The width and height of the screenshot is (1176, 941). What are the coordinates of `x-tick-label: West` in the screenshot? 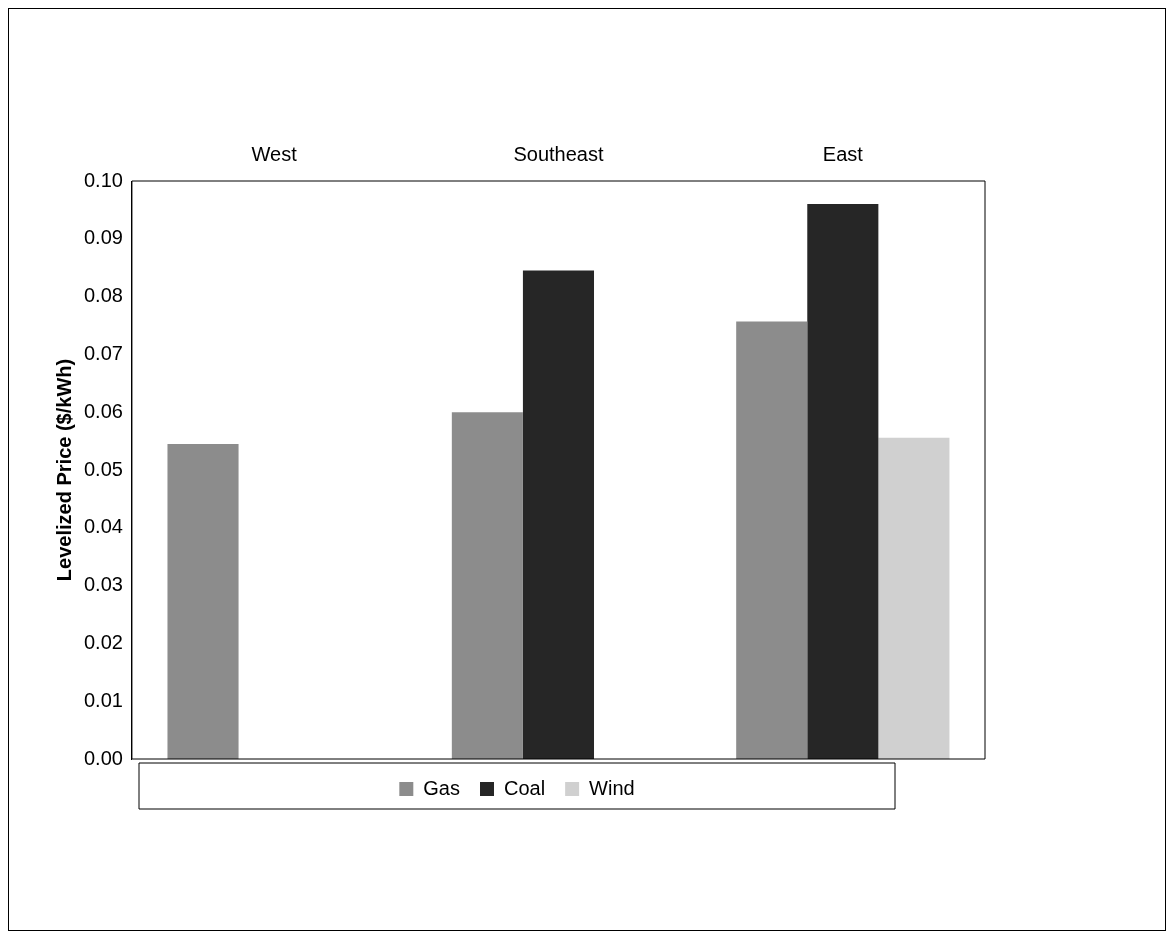 It's located at (274, 153).